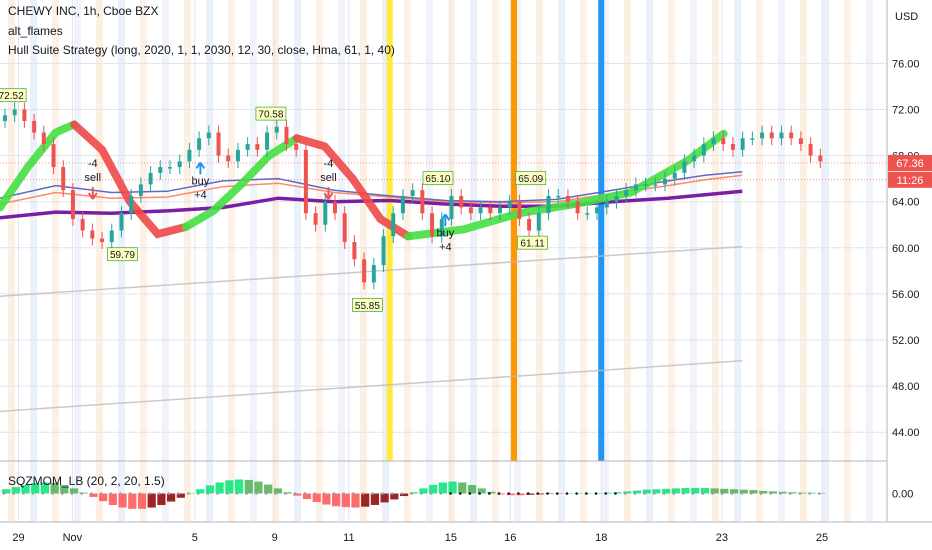 Image resolution: width=932 pixels, height=550 pixels. I want to click on price-tick-label: 48.00, so click(906, 387).